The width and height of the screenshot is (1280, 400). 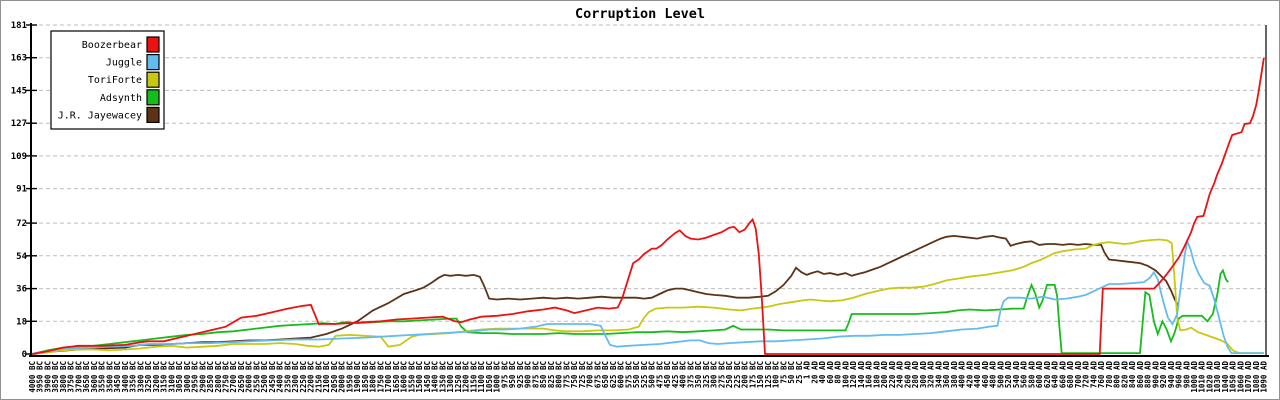 I want to click on x-tick-label: 1700 BC, so click(x=388, y=377).